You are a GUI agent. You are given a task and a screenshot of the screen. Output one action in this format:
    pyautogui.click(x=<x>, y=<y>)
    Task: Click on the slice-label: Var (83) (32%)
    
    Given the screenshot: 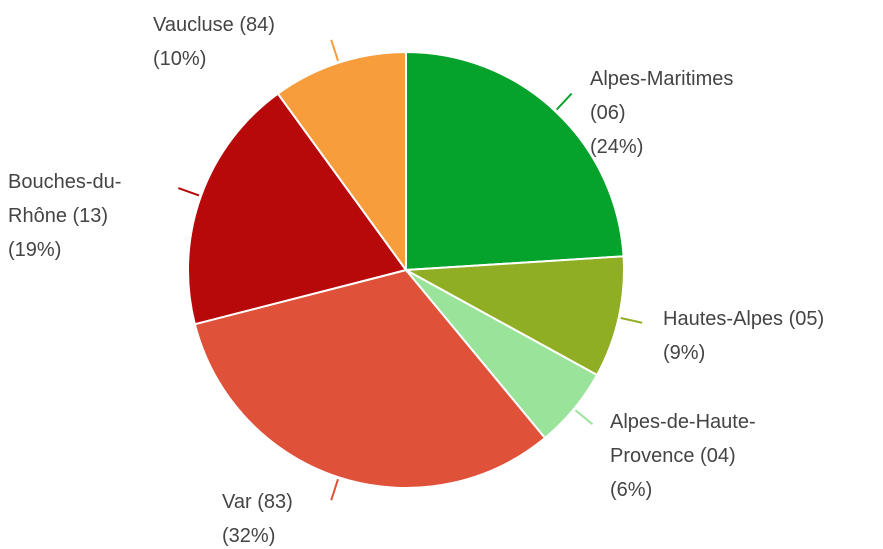 What is the action you would take?
    pyautogui.click(x=282, y=517)
    